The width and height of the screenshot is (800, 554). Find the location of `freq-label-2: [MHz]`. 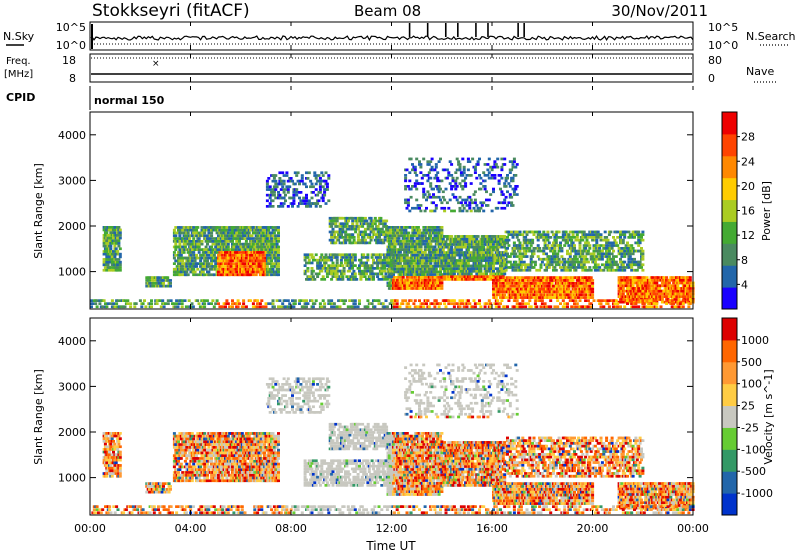

freq-label-2: [MHz] is located at coordinates (18, 74).